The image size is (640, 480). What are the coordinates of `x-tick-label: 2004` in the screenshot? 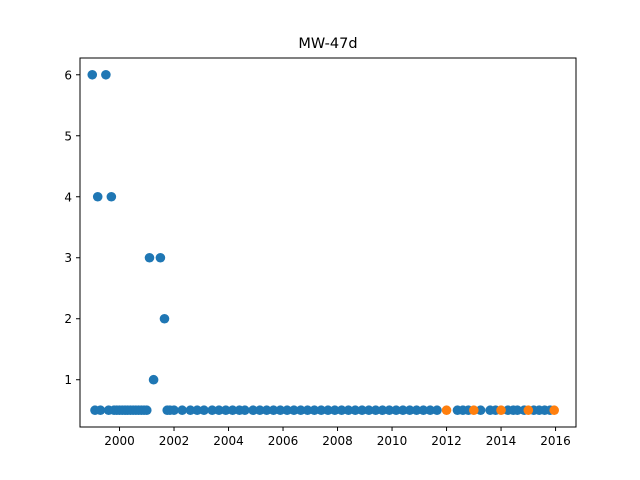 It's located at (228, 441).